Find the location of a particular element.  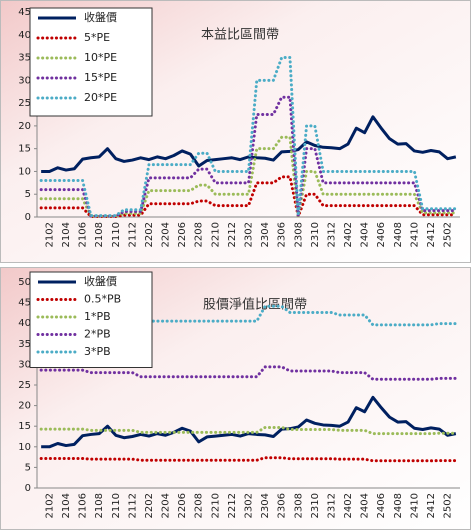

legend-label: 1*PB is located at coordinates (97, 316).